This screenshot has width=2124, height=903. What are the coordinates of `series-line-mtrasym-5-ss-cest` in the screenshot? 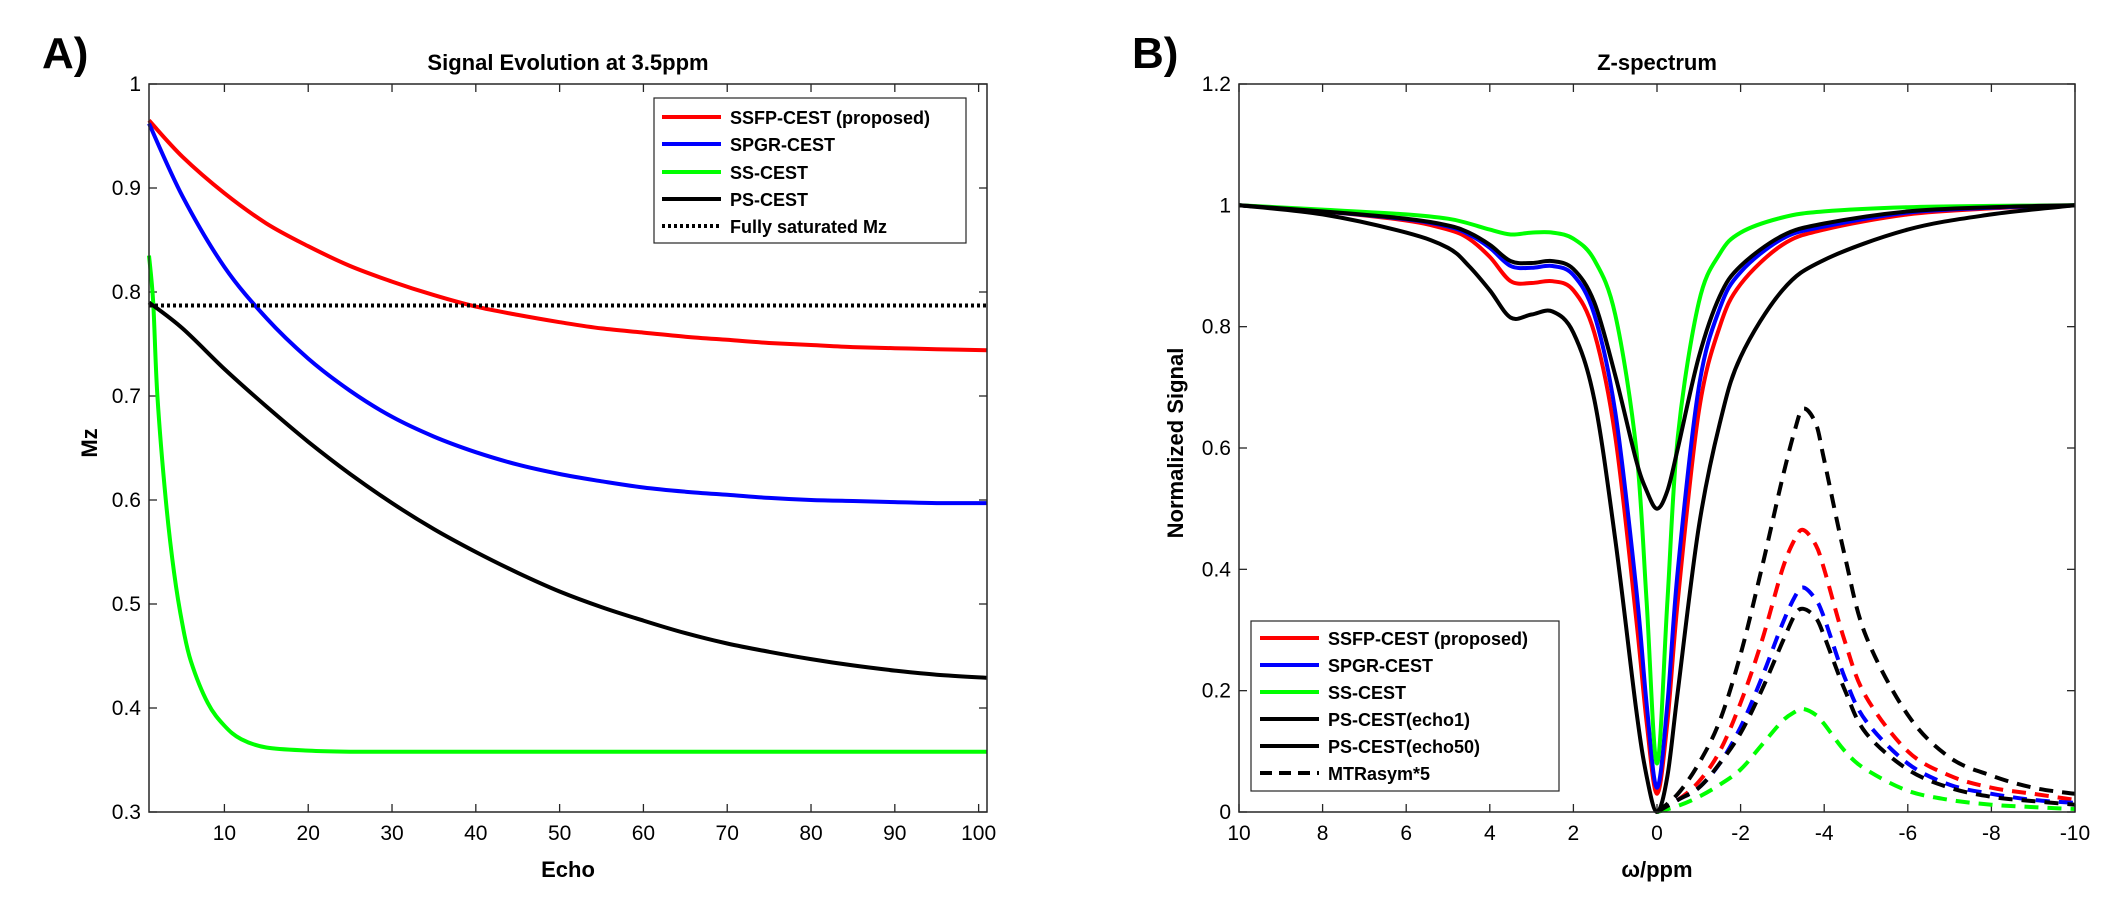 It's located at (1866, 760).